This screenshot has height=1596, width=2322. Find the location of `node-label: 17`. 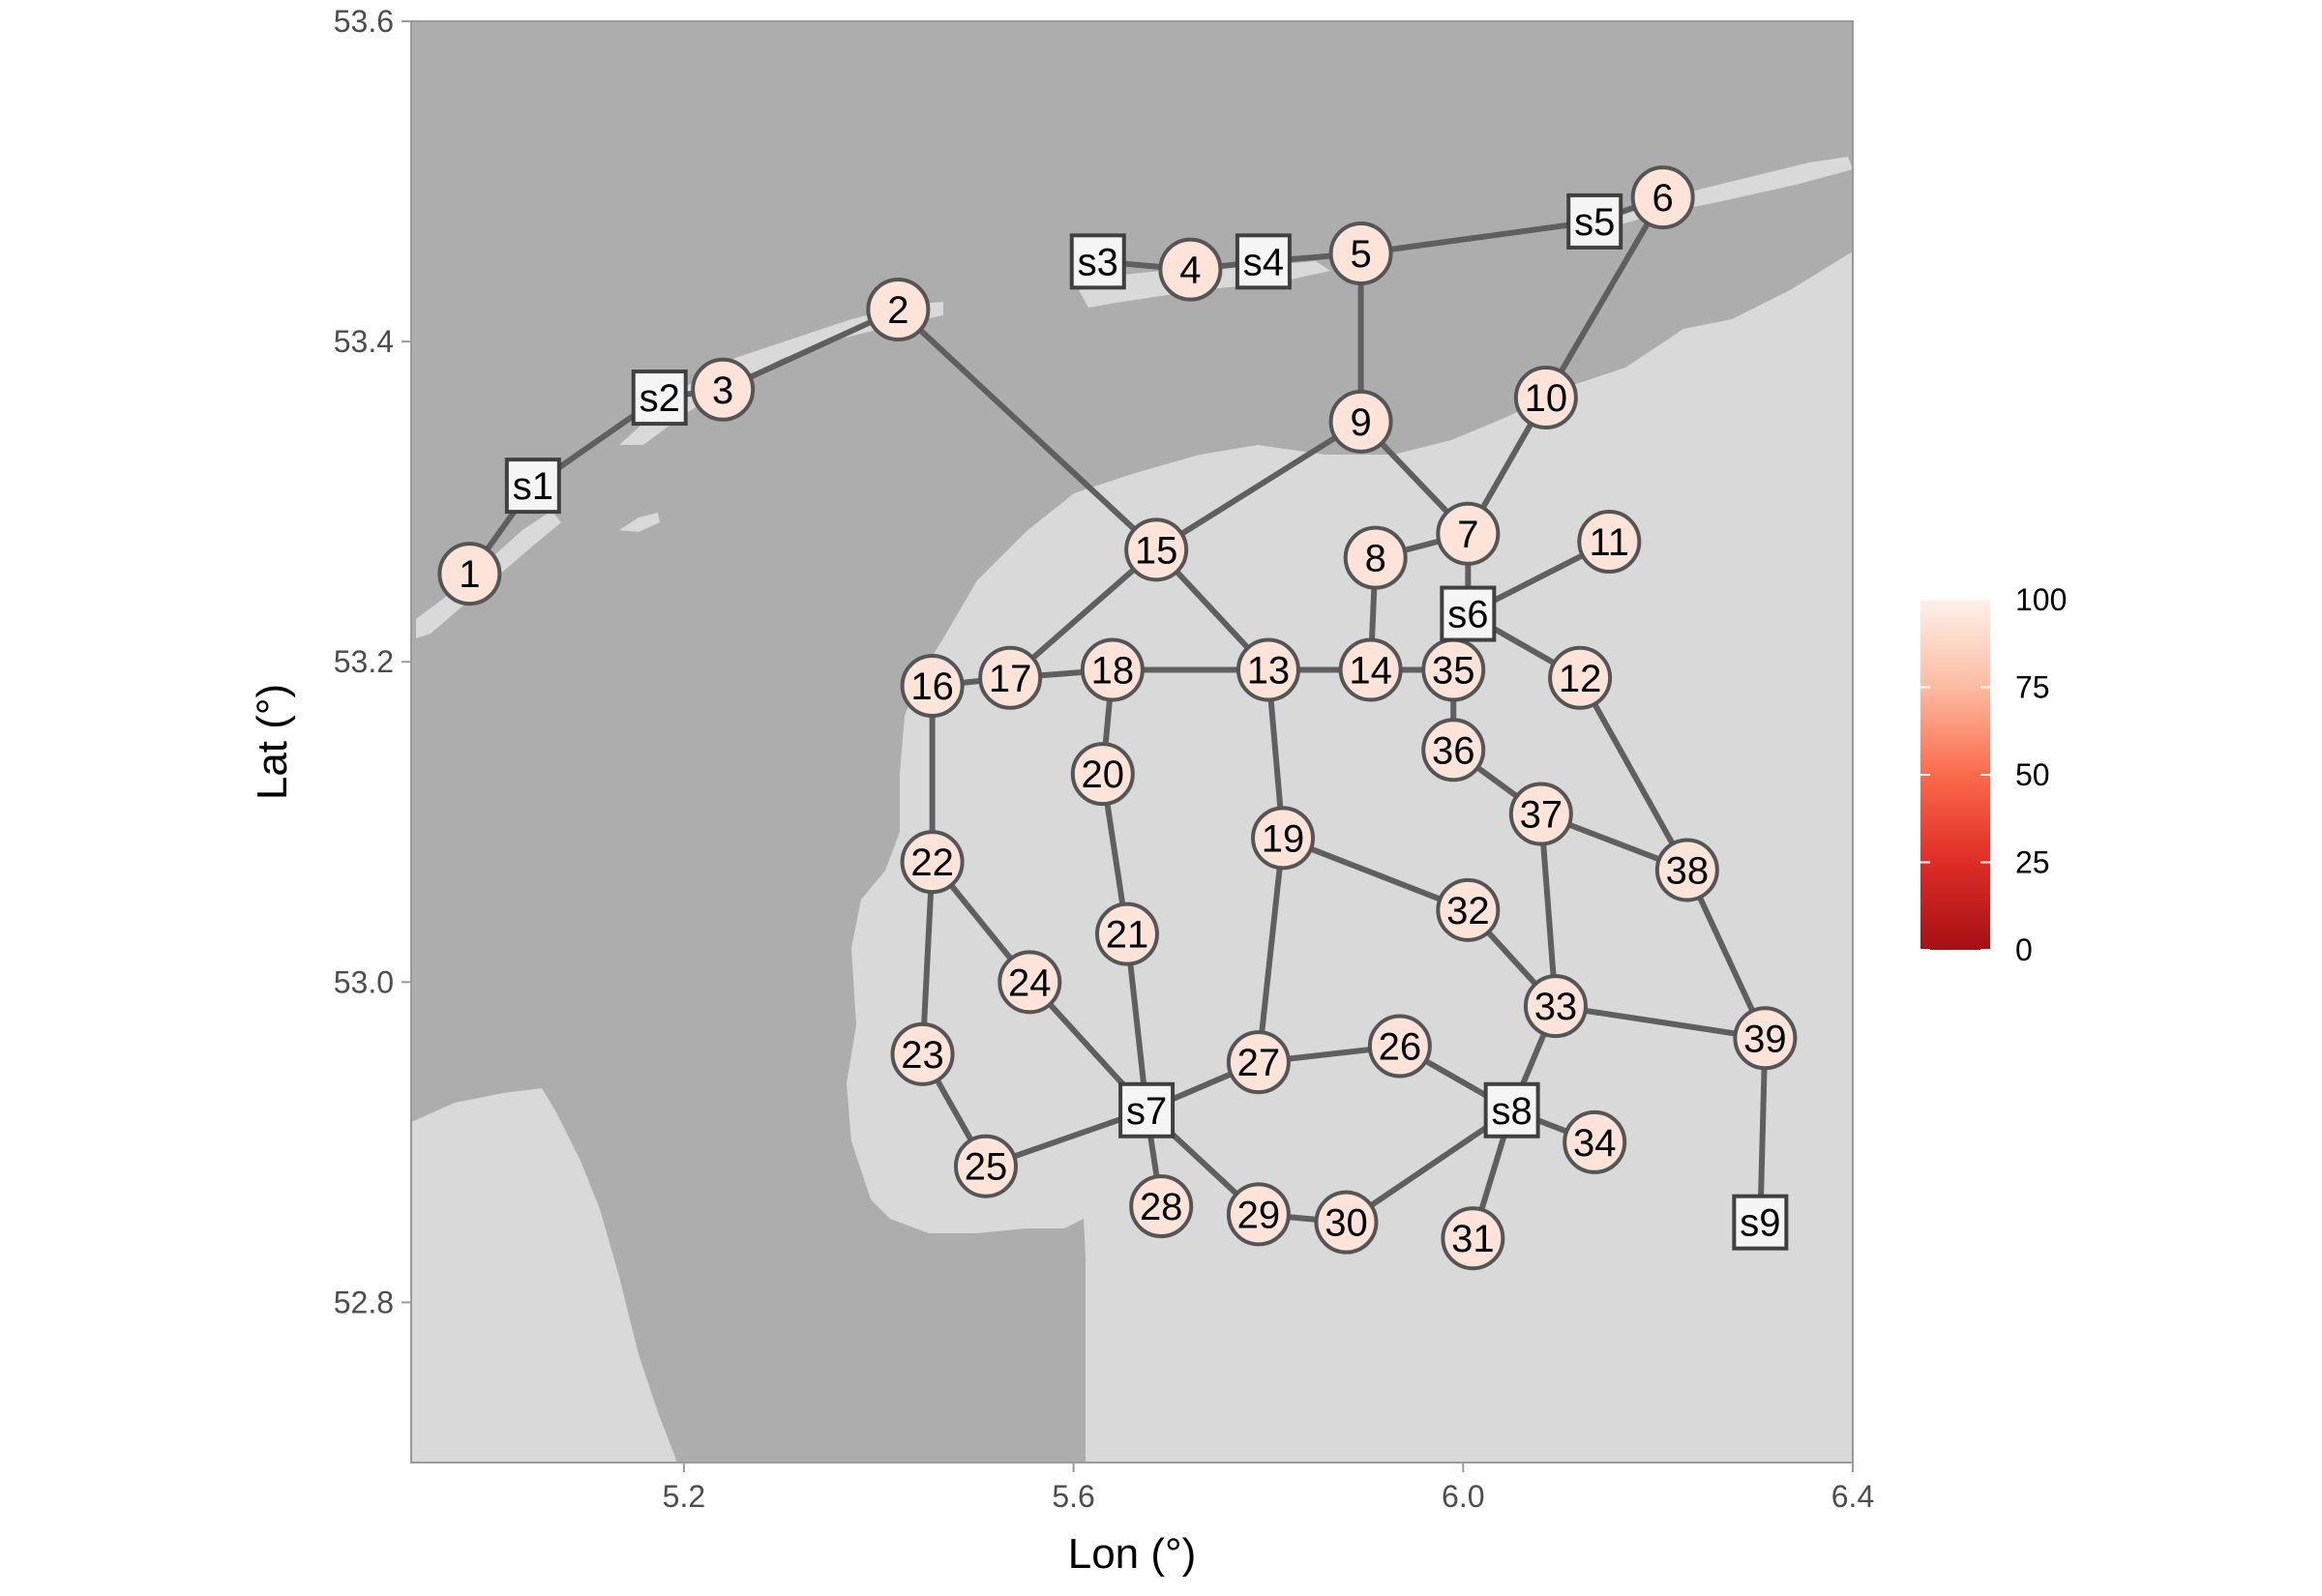

node-label: 17 is located at coordinates (1010, 679).